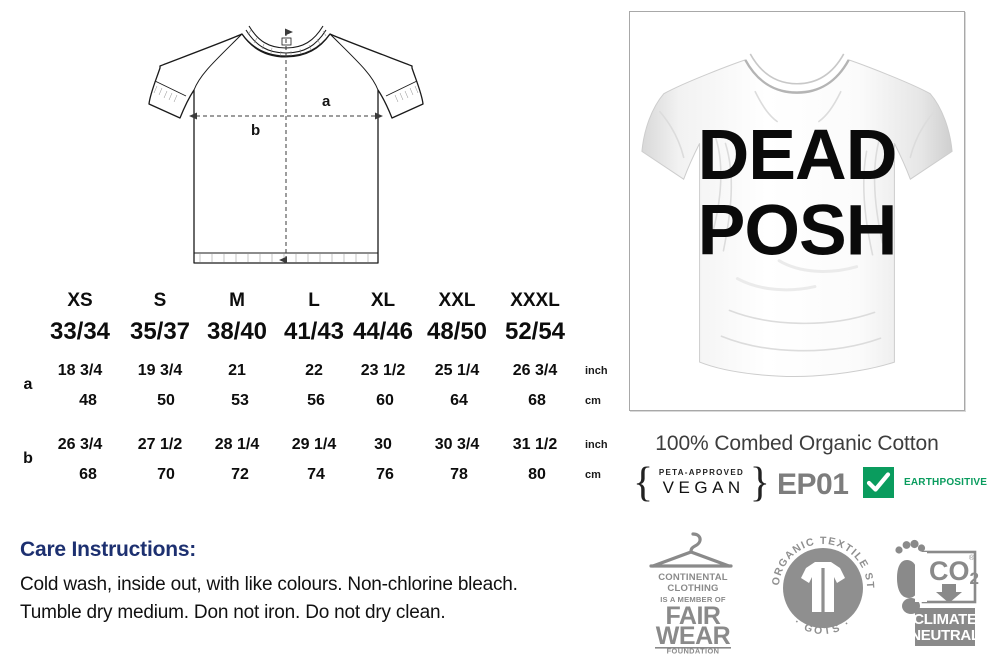  Describe the element at coordinates (383, 300) in the screenshot. I see `table-header-size: XL` at that location.